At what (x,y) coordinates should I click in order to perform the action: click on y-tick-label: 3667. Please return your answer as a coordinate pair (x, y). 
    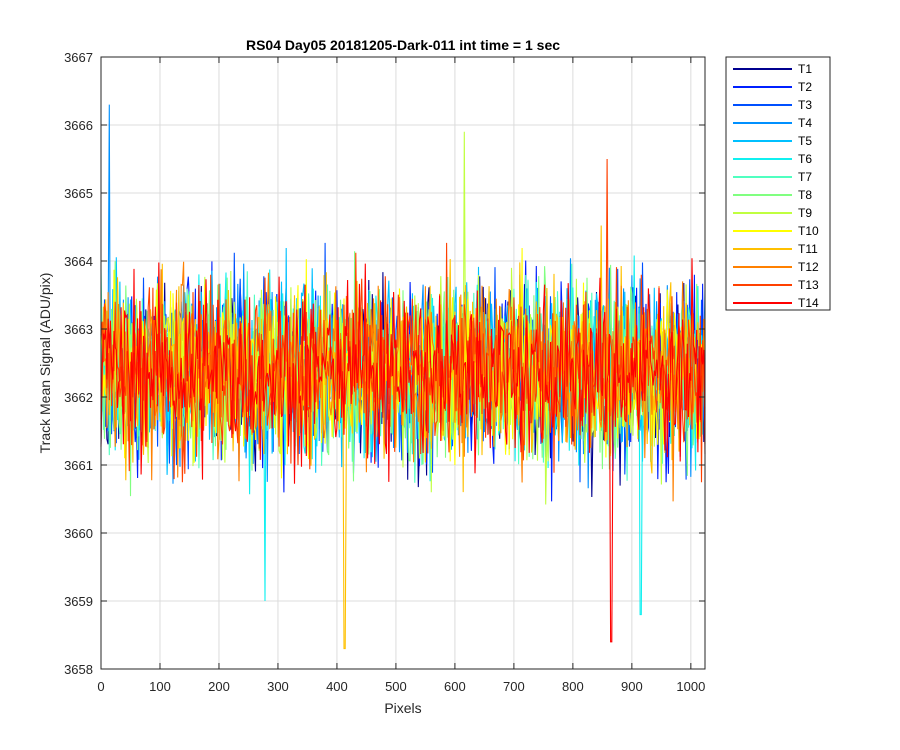
    Looking at the image, I should click on (78, 57).